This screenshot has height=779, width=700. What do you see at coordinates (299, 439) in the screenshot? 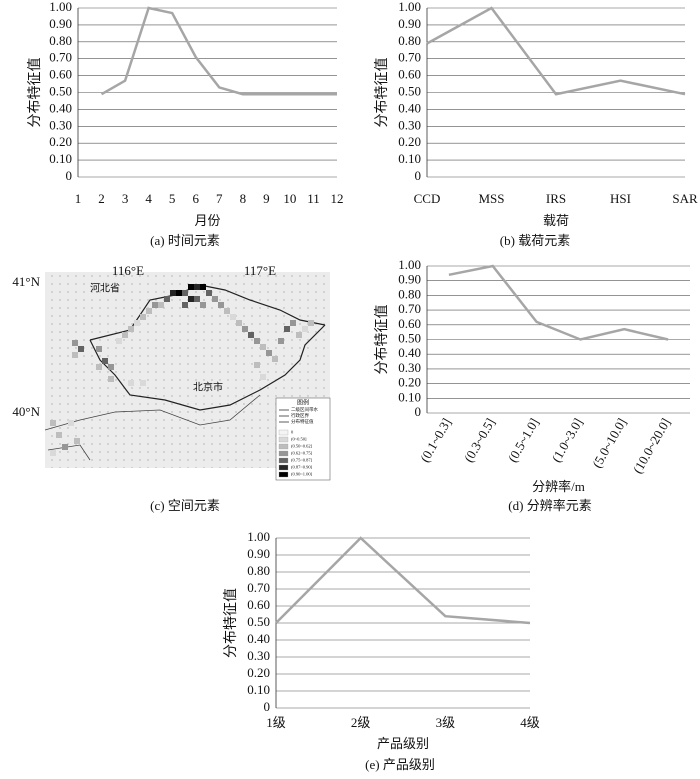
I see `legend-label: (0~0.50]` at bounding box center [299, 439].